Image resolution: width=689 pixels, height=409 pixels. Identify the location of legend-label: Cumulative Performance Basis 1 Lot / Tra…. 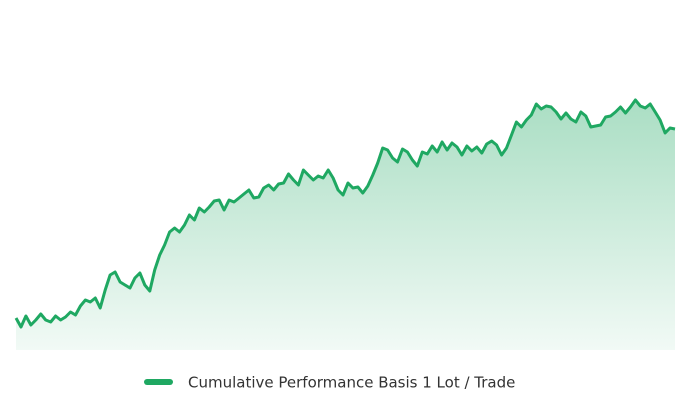
(351, 383).